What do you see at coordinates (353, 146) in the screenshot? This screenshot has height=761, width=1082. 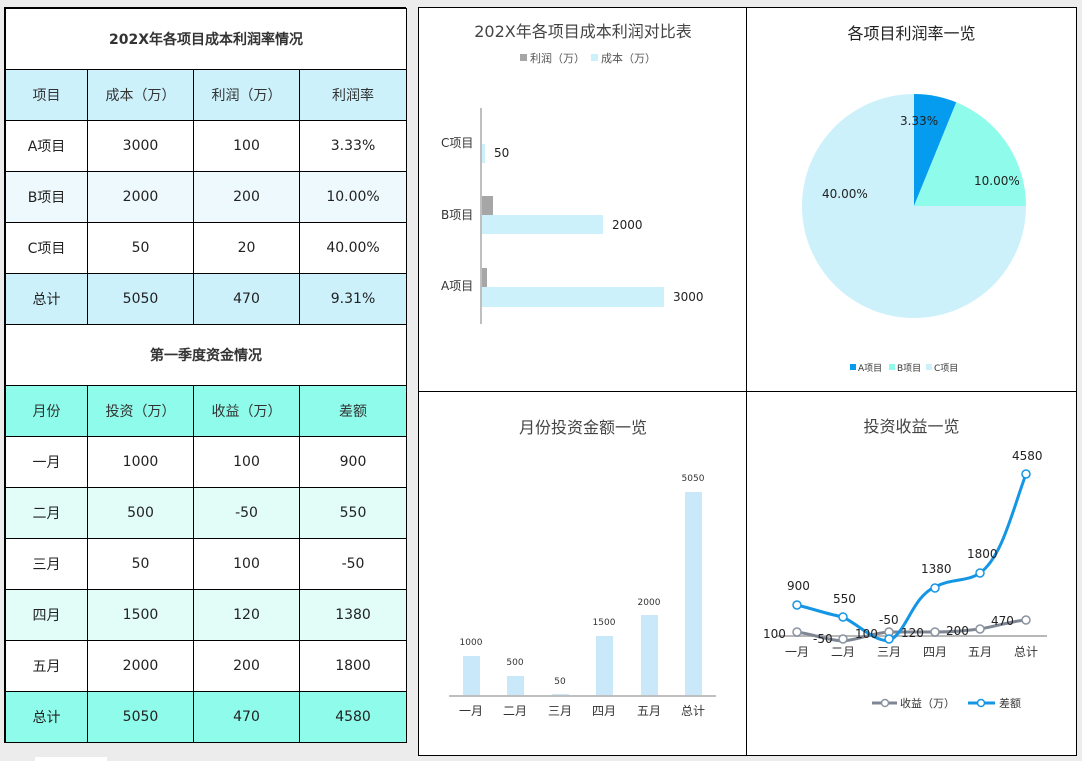 I see `table-cell: 3.33%` at bounding box center [353, 146].